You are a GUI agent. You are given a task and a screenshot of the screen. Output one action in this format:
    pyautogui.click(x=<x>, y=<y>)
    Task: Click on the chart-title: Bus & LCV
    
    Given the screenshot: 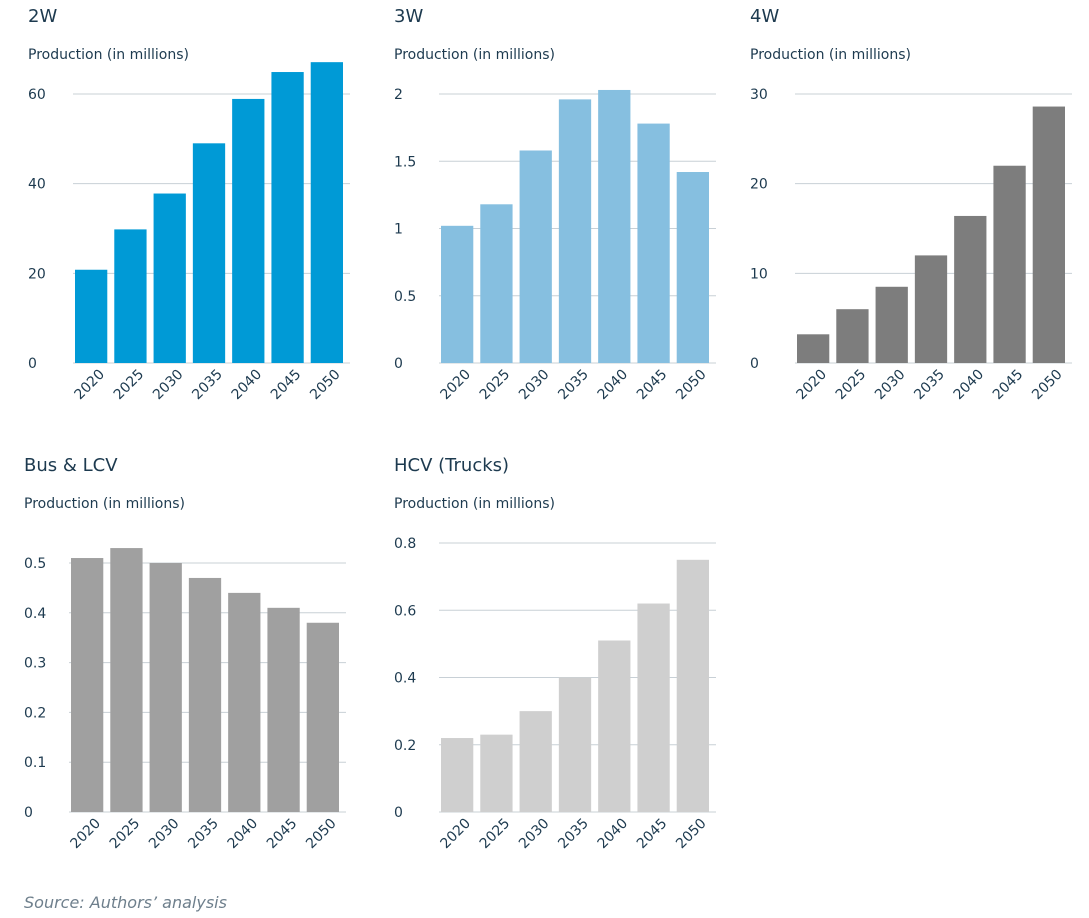 What is the action you would take?
    pyautogui.click(x=71, y=465)
    